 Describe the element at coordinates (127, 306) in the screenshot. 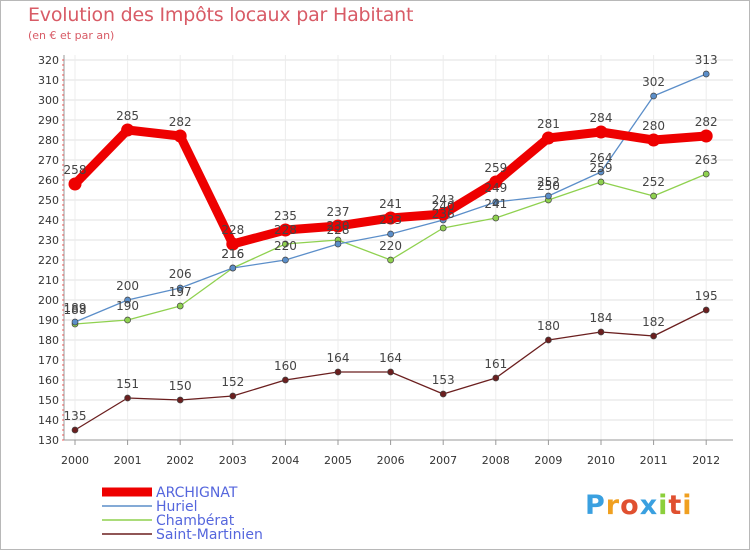

I see `data-label: 190` at that location.